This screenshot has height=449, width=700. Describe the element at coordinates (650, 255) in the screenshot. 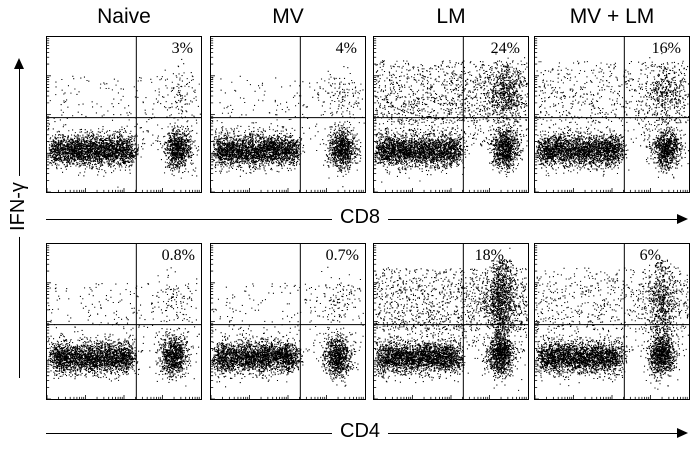

I see `quadrant-percentage: 6%` at that location.